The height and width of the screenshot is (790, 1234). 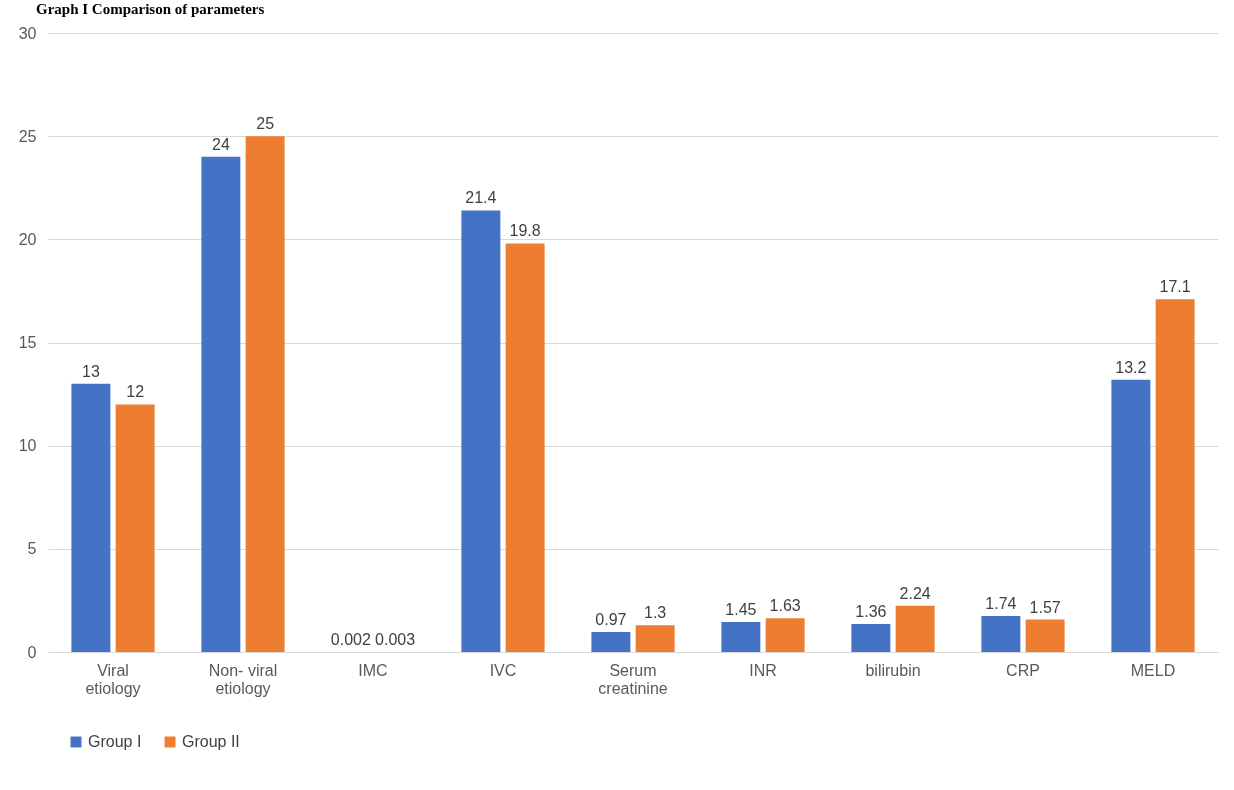 What do you see at coordinates (27, 136) in the screenshot?
I see `y-tick-label: 25` at bounding box center [27, 136].